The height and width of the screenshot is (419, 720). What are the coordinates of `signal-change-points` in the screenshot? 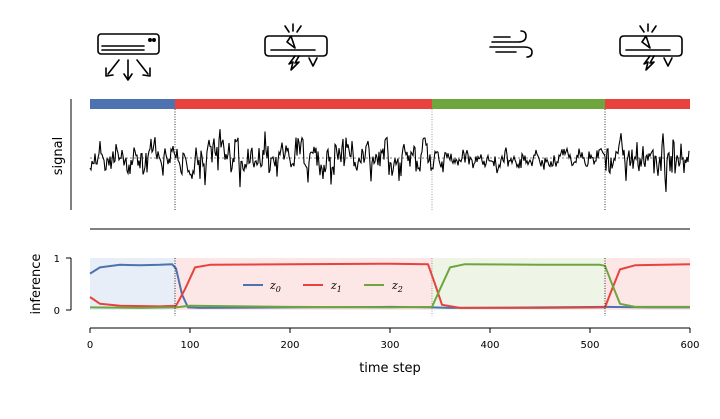 It's located at (390, 159).